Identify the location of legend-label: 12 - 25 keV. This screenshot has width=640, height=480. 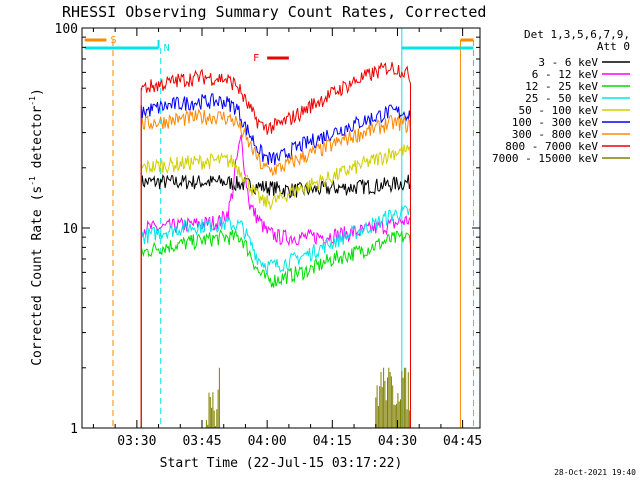
(561, 86).